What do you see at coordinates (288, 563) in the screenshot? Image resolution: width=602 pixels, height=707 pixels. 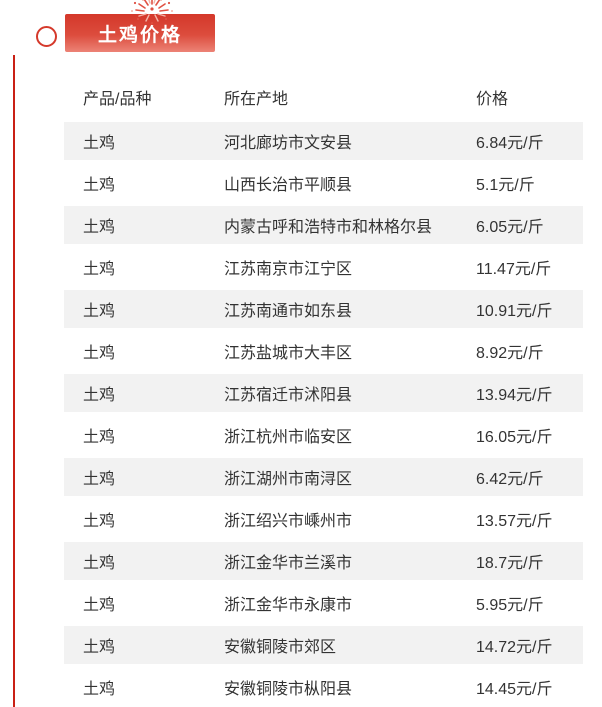 I see `cell-origin: 浙江金华市兰溪市` at bounding box center [288, 563].